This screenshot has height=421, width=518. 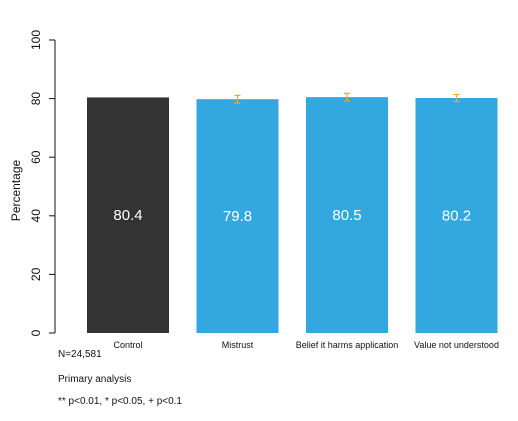 What do you see at coordinates (36, 157) in the screenshot?
I see `y-tick-label: 60` at bounding box center [36, 157].